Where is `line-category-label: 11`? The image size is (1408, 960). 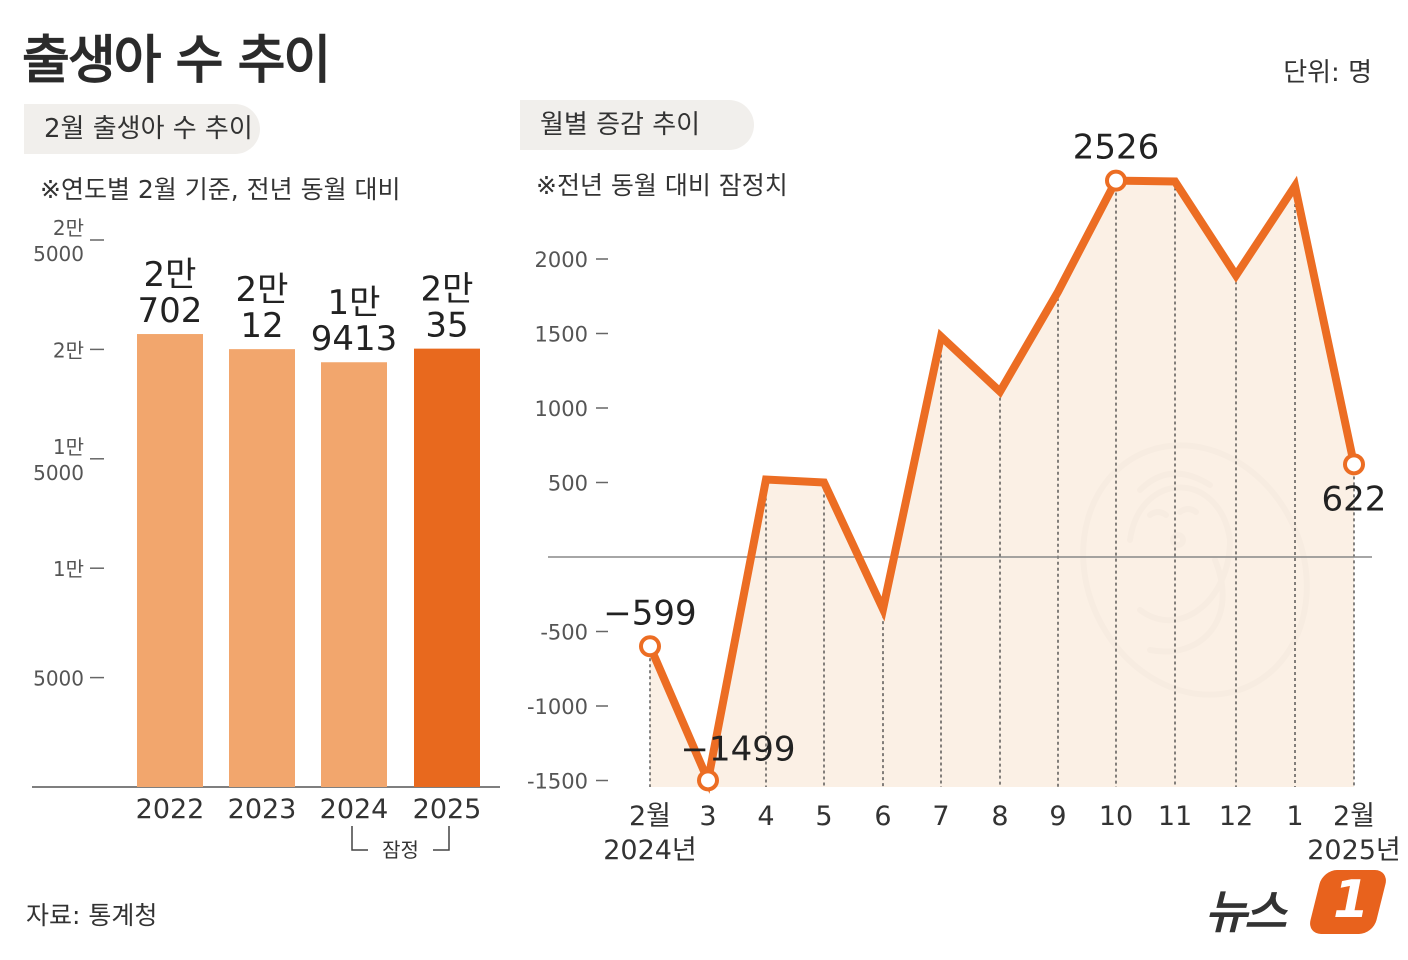
line-category-label: 11 is located at coordinates (1175, 816).